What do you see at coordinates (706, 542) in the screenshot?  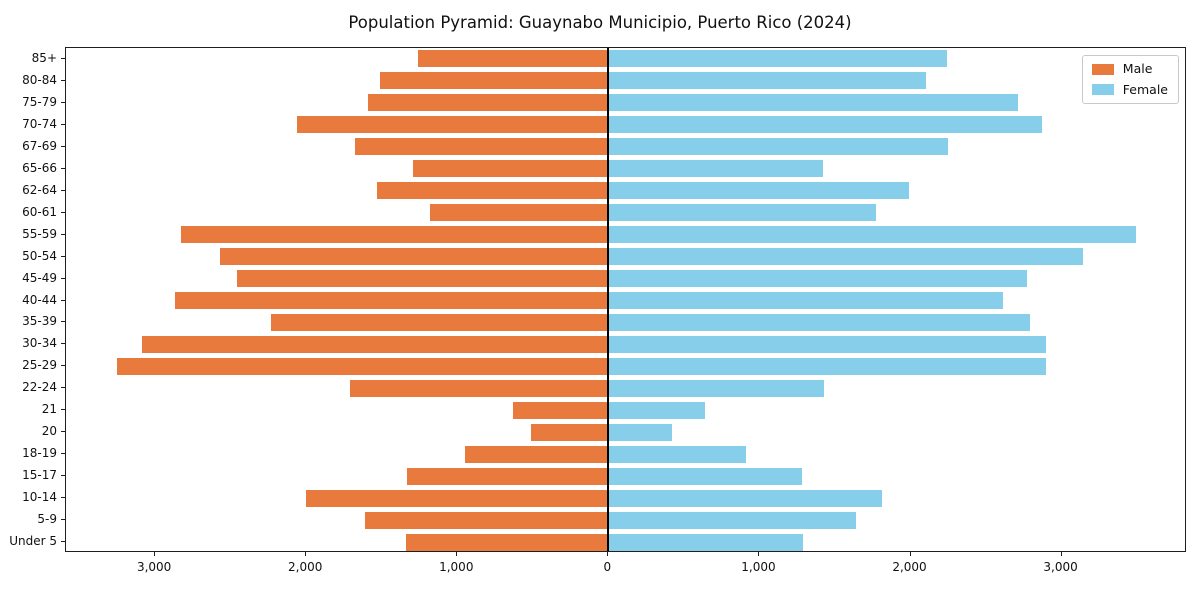 I see `bar-female-Under 5` at bounding box center [706, 542].